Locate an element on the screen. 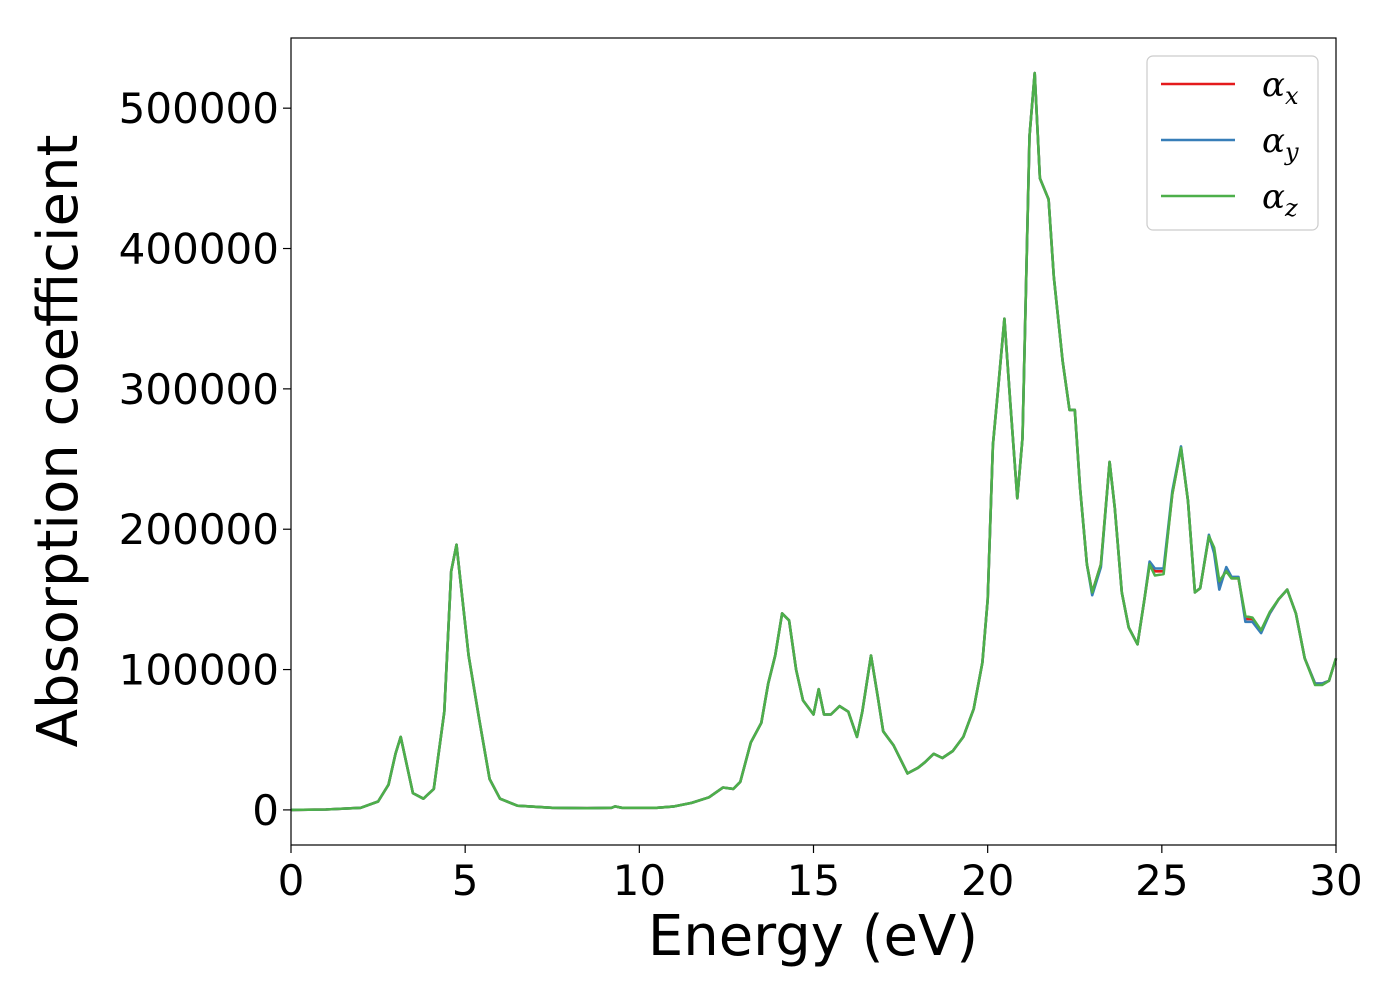 This screenshot has width=1400, height=1000. x-tick-label: 0 is located at coordinates (291, 880).